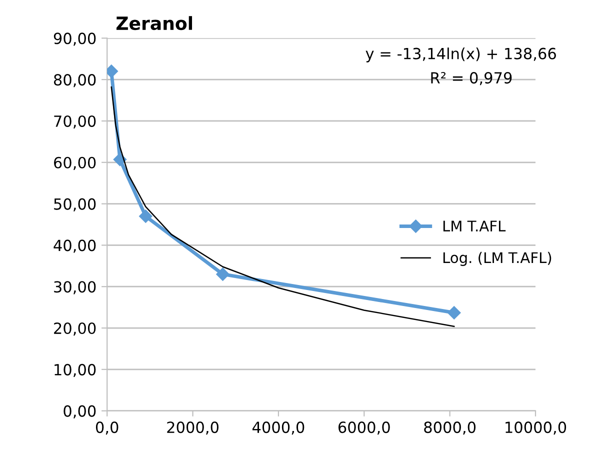 The image size is (595, 449). I want to click on y-tick-label: 30,00, so click(75, 287).